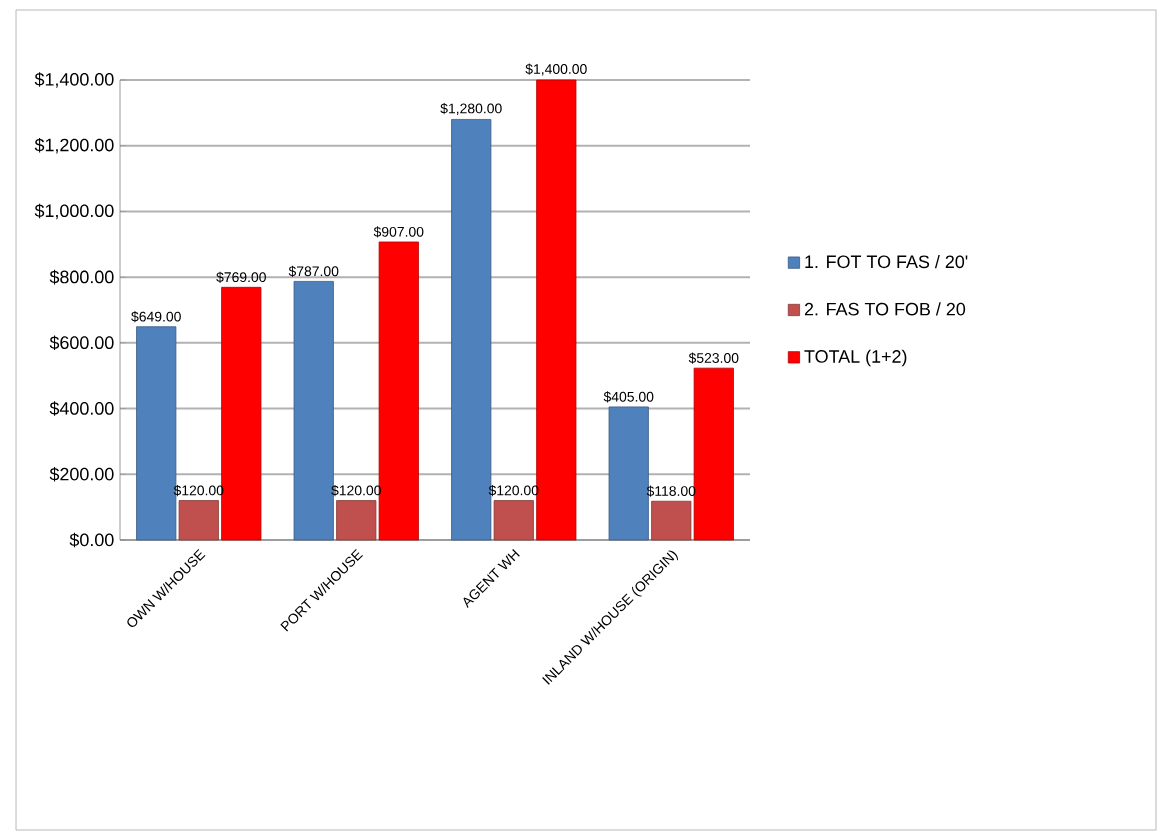  I want to click on legend-label: TOTAL (1+2), so click(855, 358).